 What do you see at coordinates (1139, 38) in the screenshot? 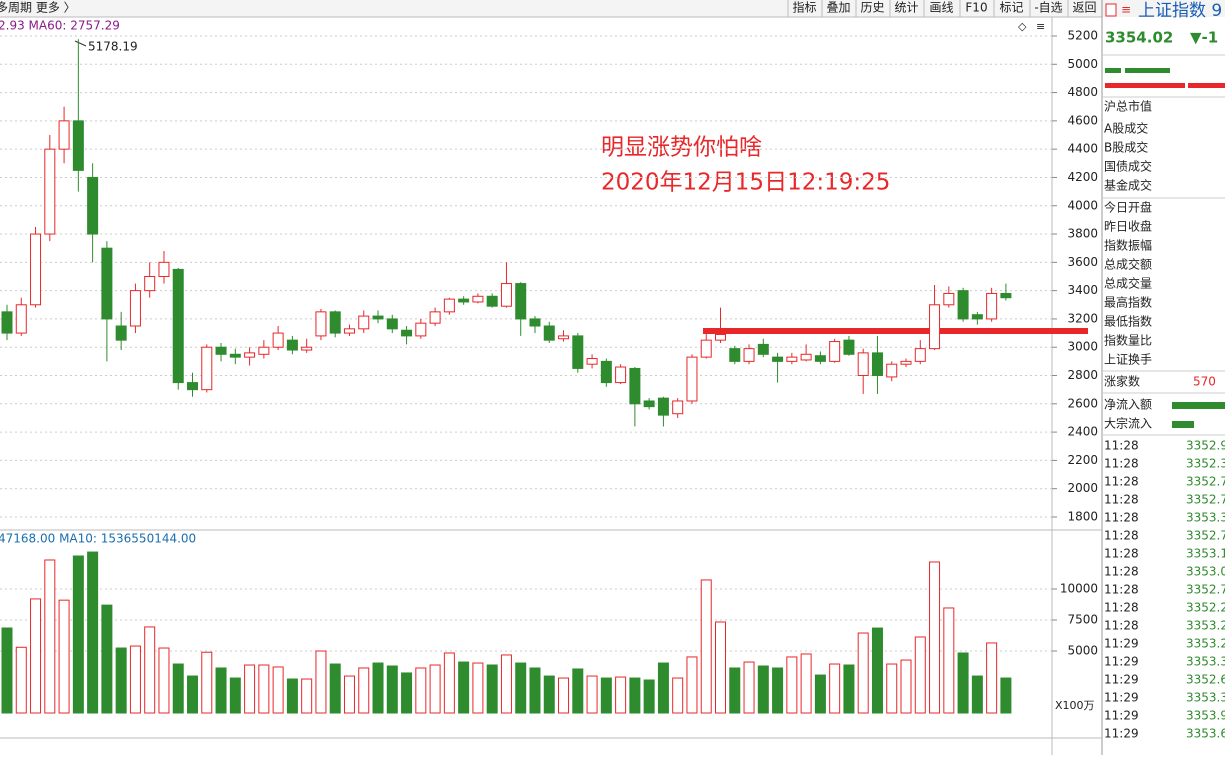
I see `quote-price: 3354.02` at bounding box center [1139, 38].